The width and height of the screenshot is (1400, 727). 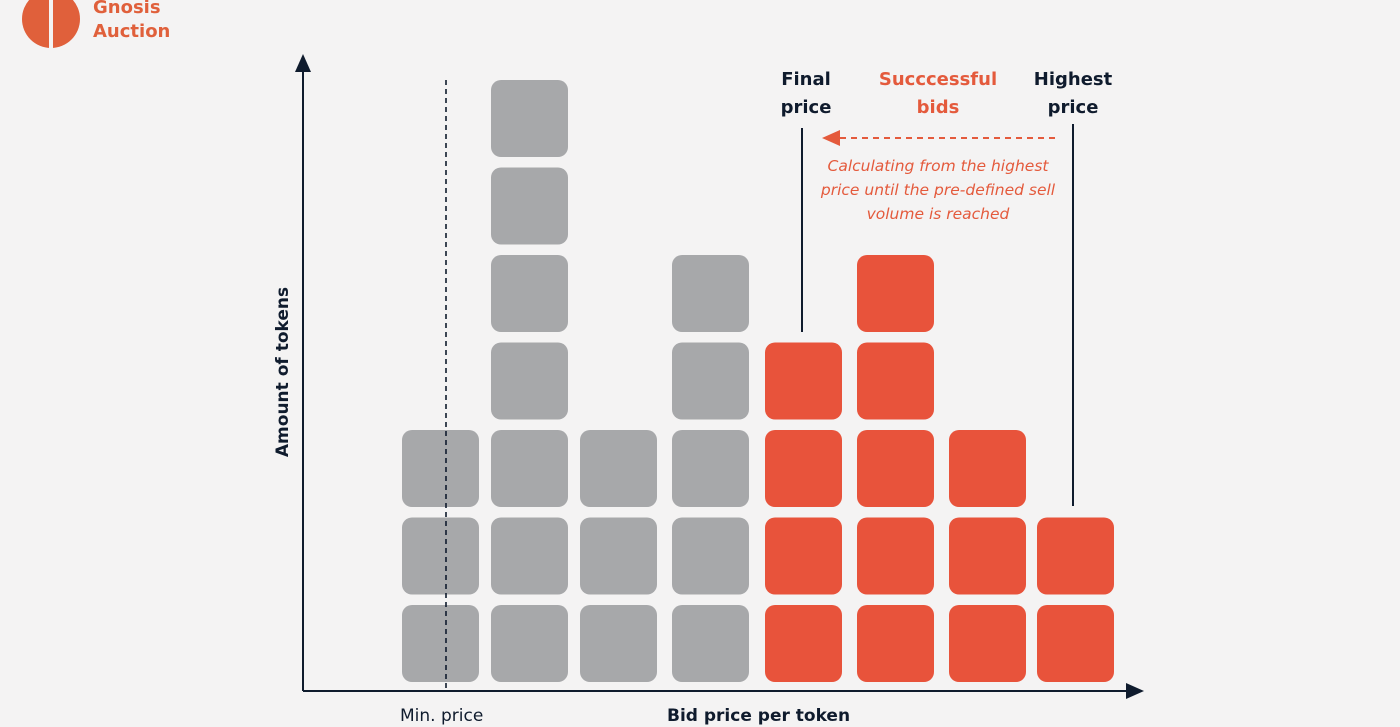 I want to click on x-axis-label: Bid price per token, so click(x=759, y=716).